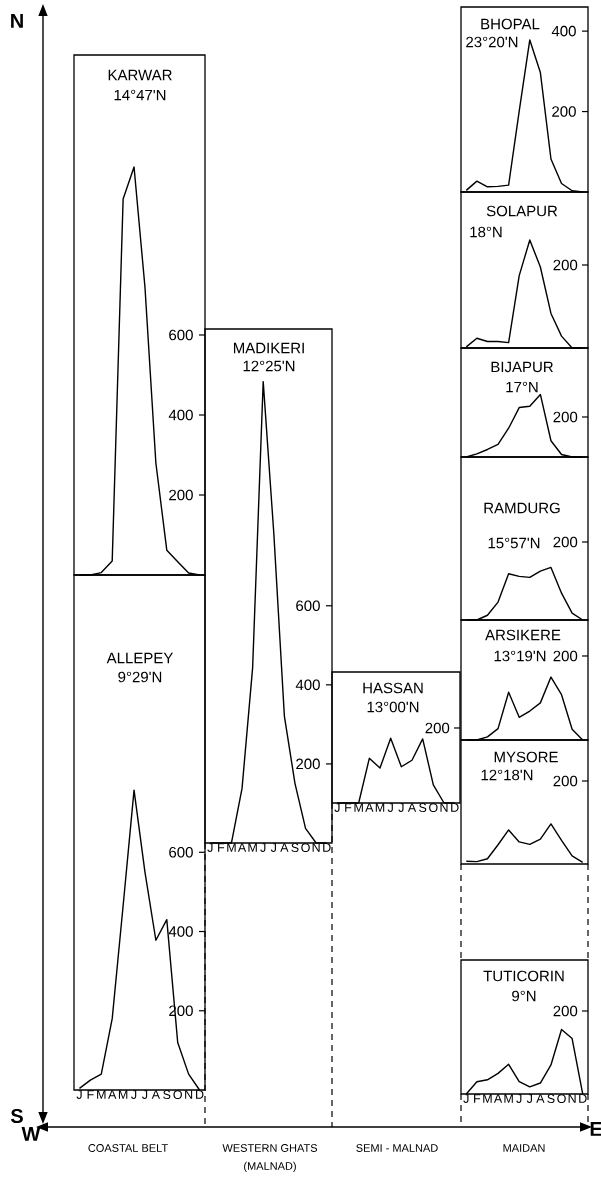 The image size is (601, 1177). What do you see at coordinates (17, 21) in the screenshot?
I see `text: N` at bounding box center [17, 21].